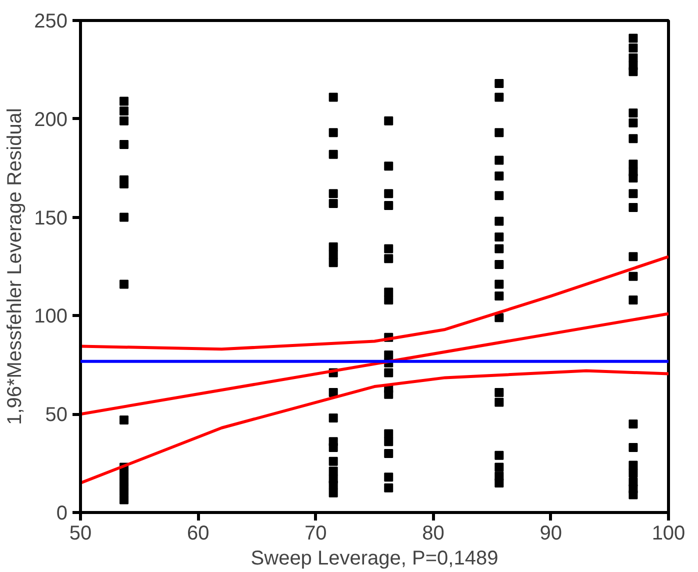  I want to click on y-tick-label: 0, so click(62, 513).